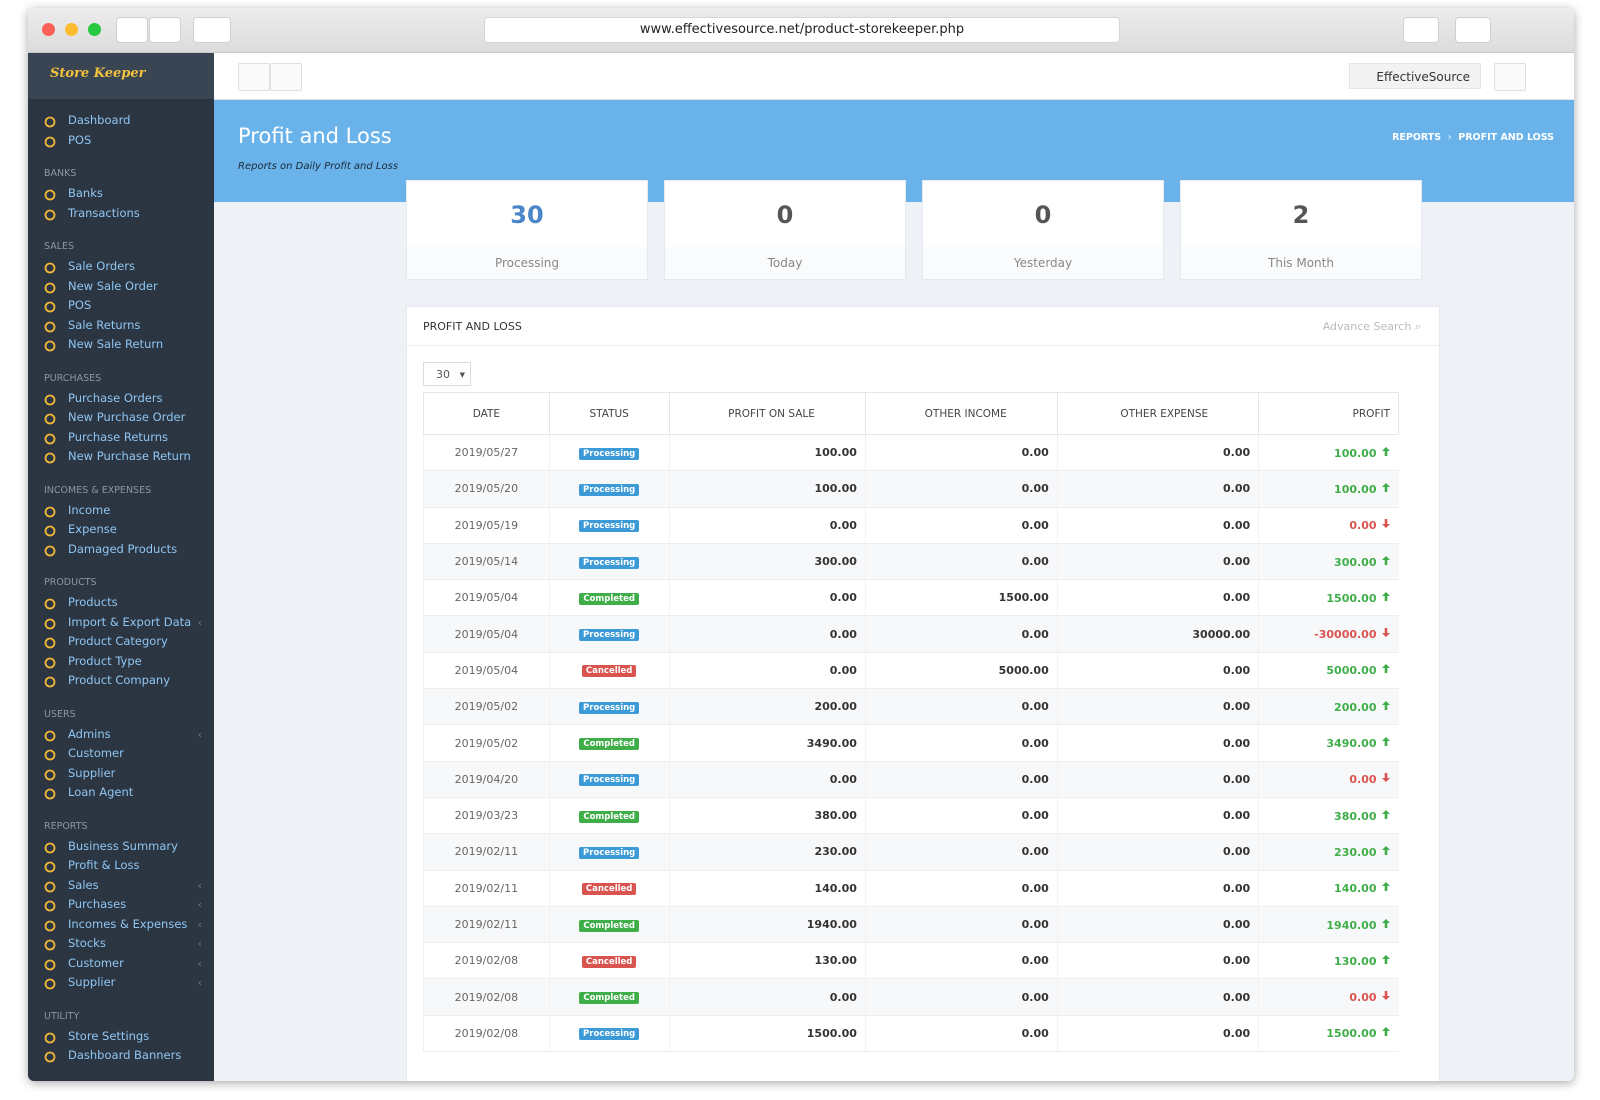 The width and height of the screenshot is (1600, 1100). Describe the element at coordinates (835, 453) in the screenshot. I see `amount: 100.00` at that location.